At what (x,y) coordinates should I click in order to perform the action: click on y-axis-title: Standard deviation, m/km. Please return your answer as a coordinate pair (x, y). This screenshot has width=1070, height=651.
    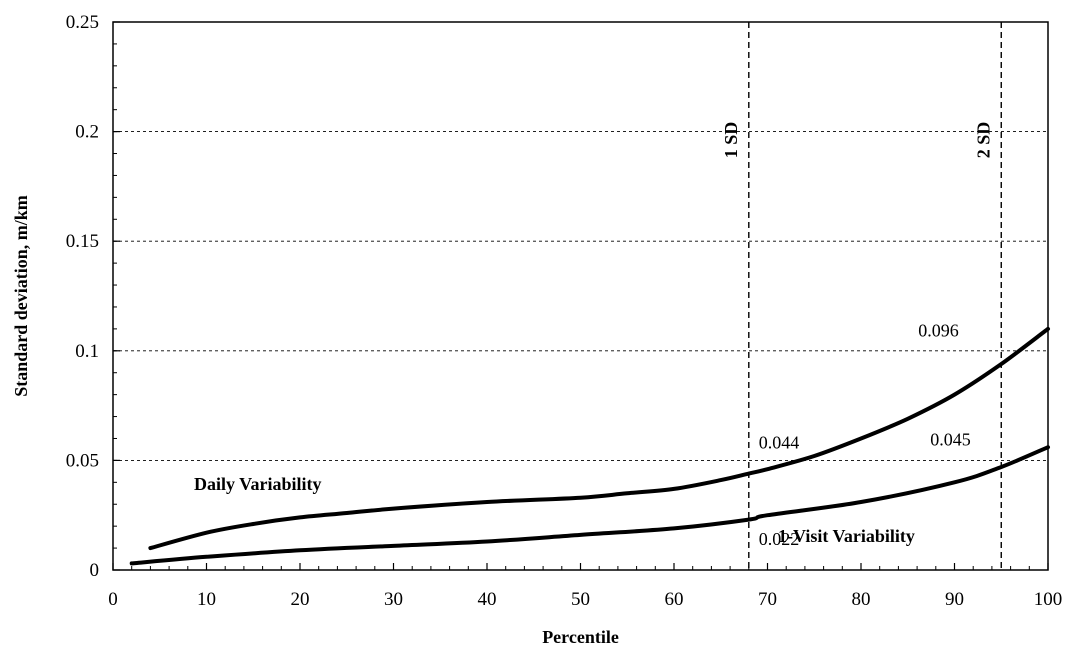
    Looking at the image, I should click on (21, 296).